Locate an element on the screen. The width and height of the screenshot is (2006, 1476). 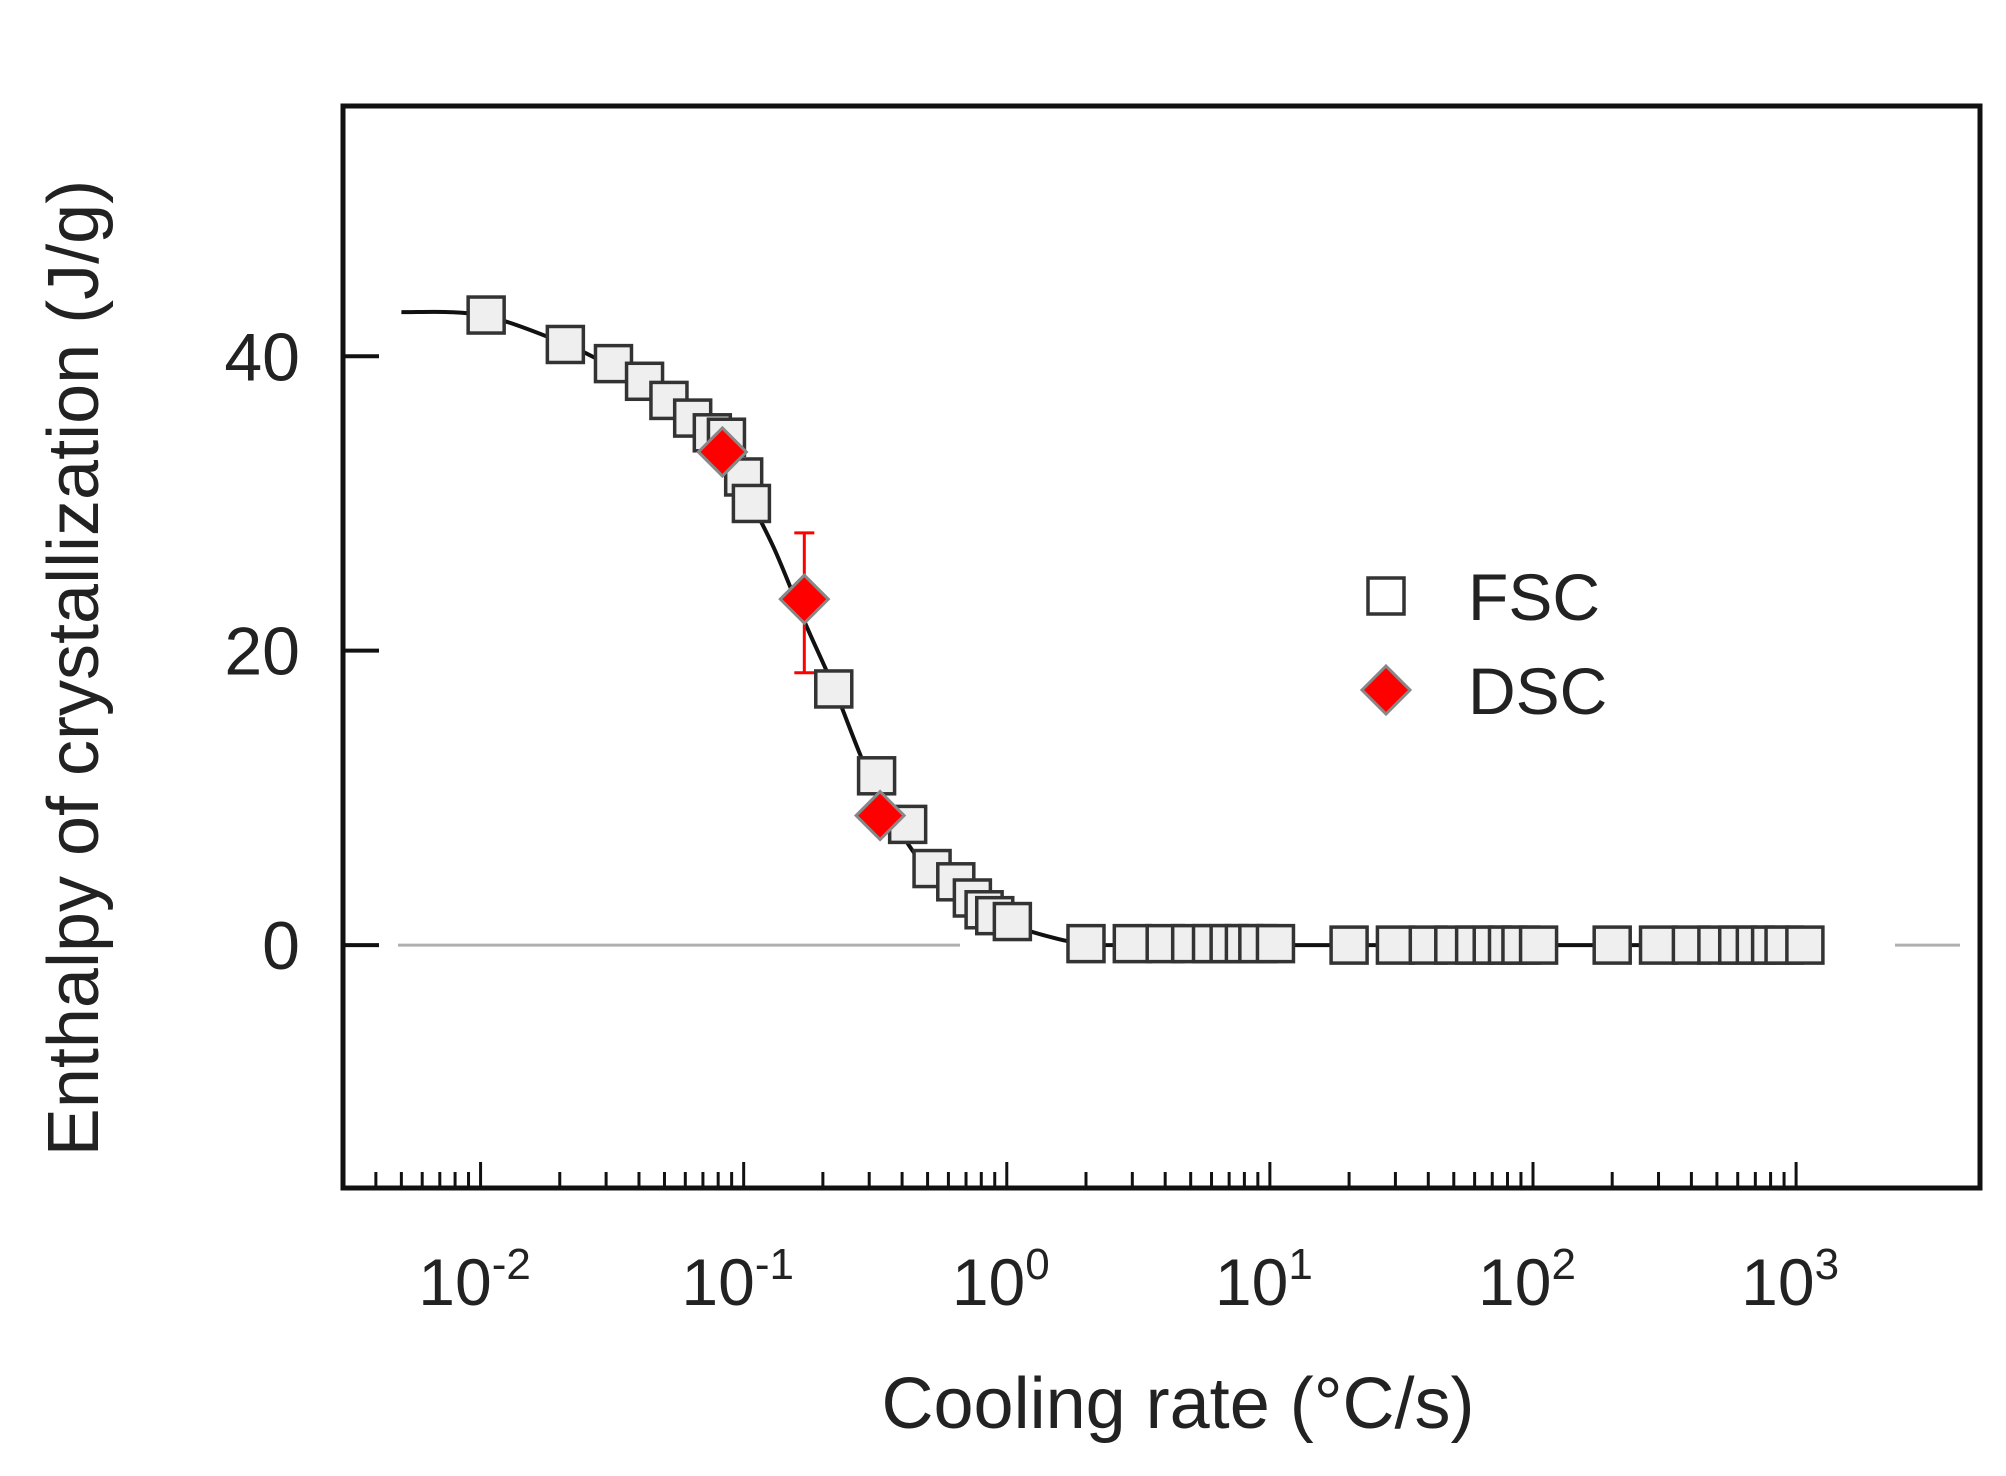
x-tick-exponent: 3 is located at coordinates (1827, 1264).